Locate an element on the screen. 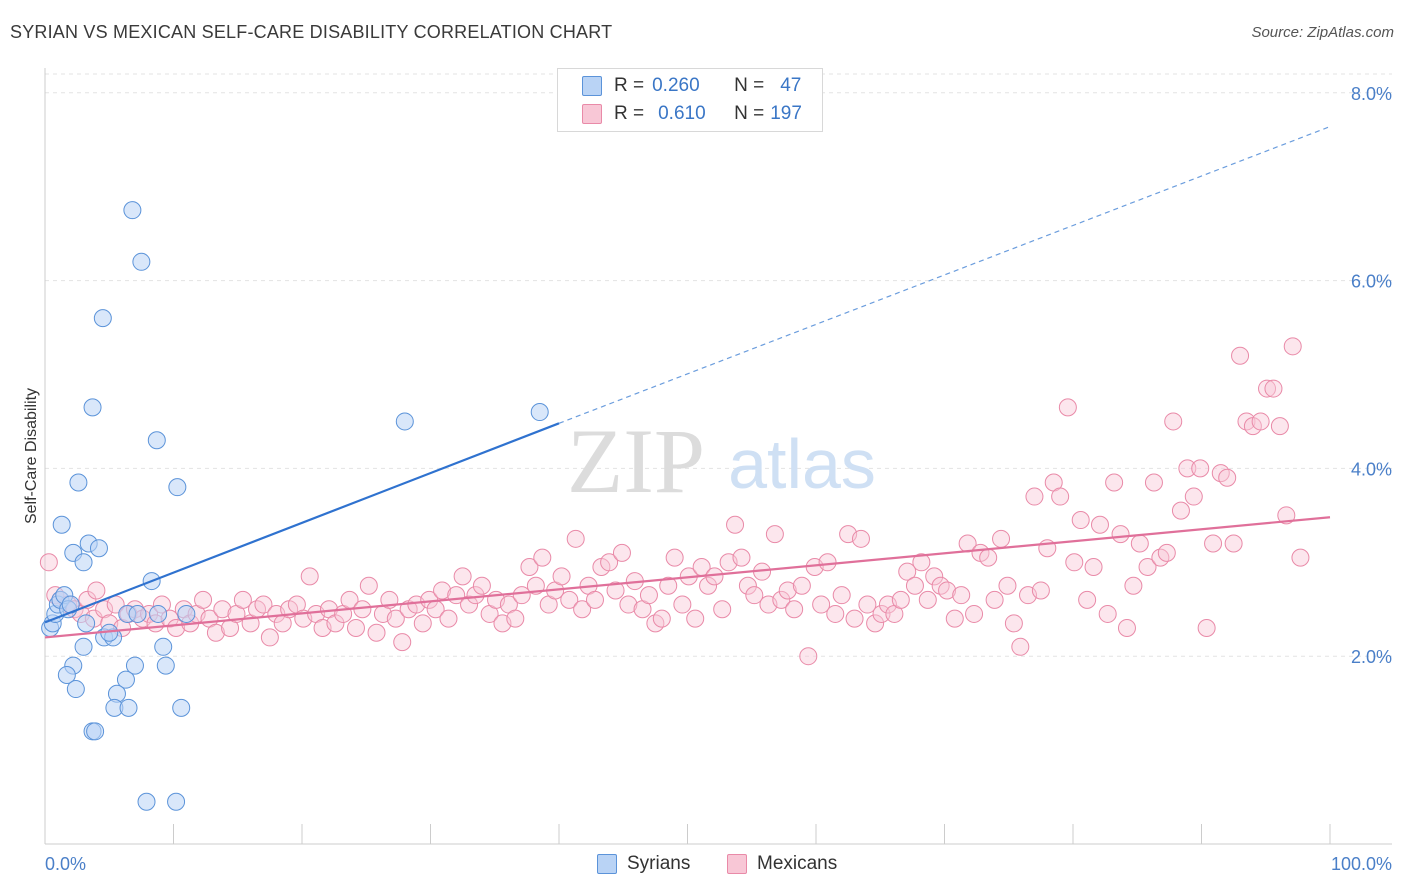 The image size is (1406, 892). n-value: 197 is located at coordinates (786, 113).